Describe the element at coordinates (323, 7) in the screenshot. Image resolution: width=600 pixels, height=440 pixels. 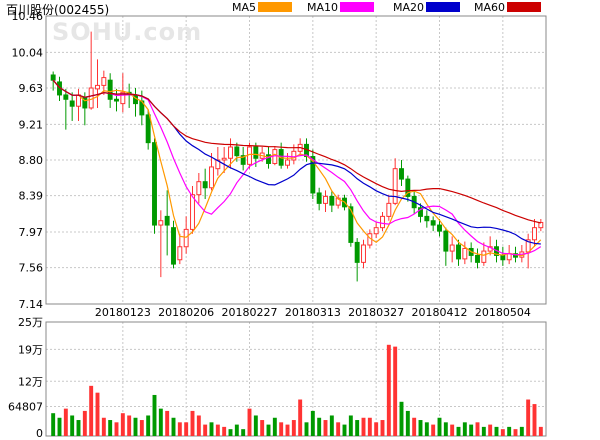
I see `legend-ma10-label: MA10` at that location.